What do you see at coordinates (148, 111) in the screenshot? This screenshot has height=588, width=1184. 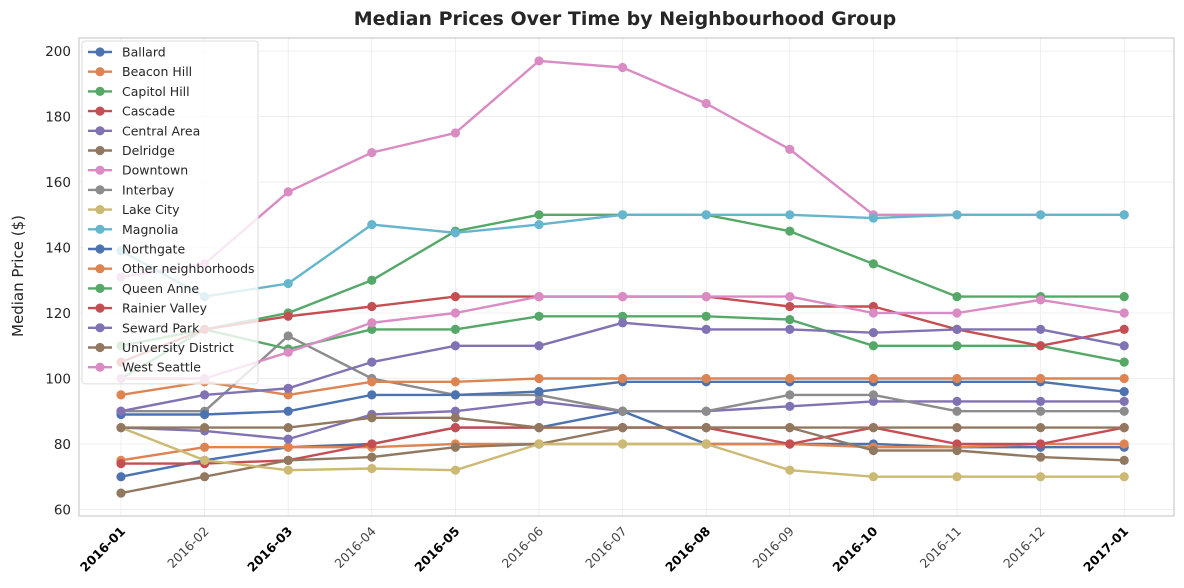 I see `legend-label: Cascade` at bounding box center [148, 111].